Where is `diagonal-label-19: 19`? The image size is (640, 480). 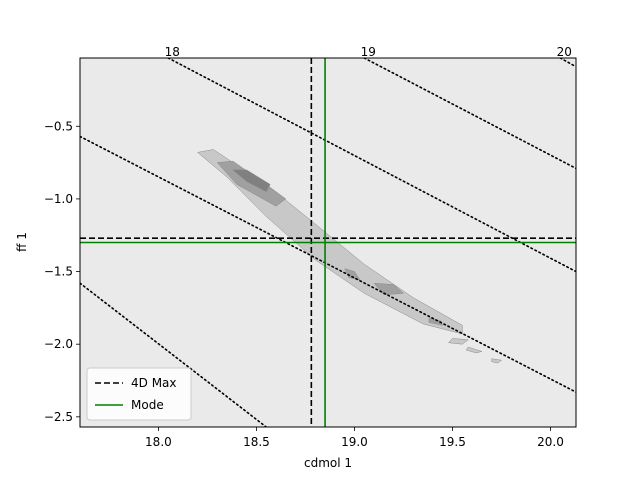
diagonal-label-19: 19 is located at coordinates (368, 52).